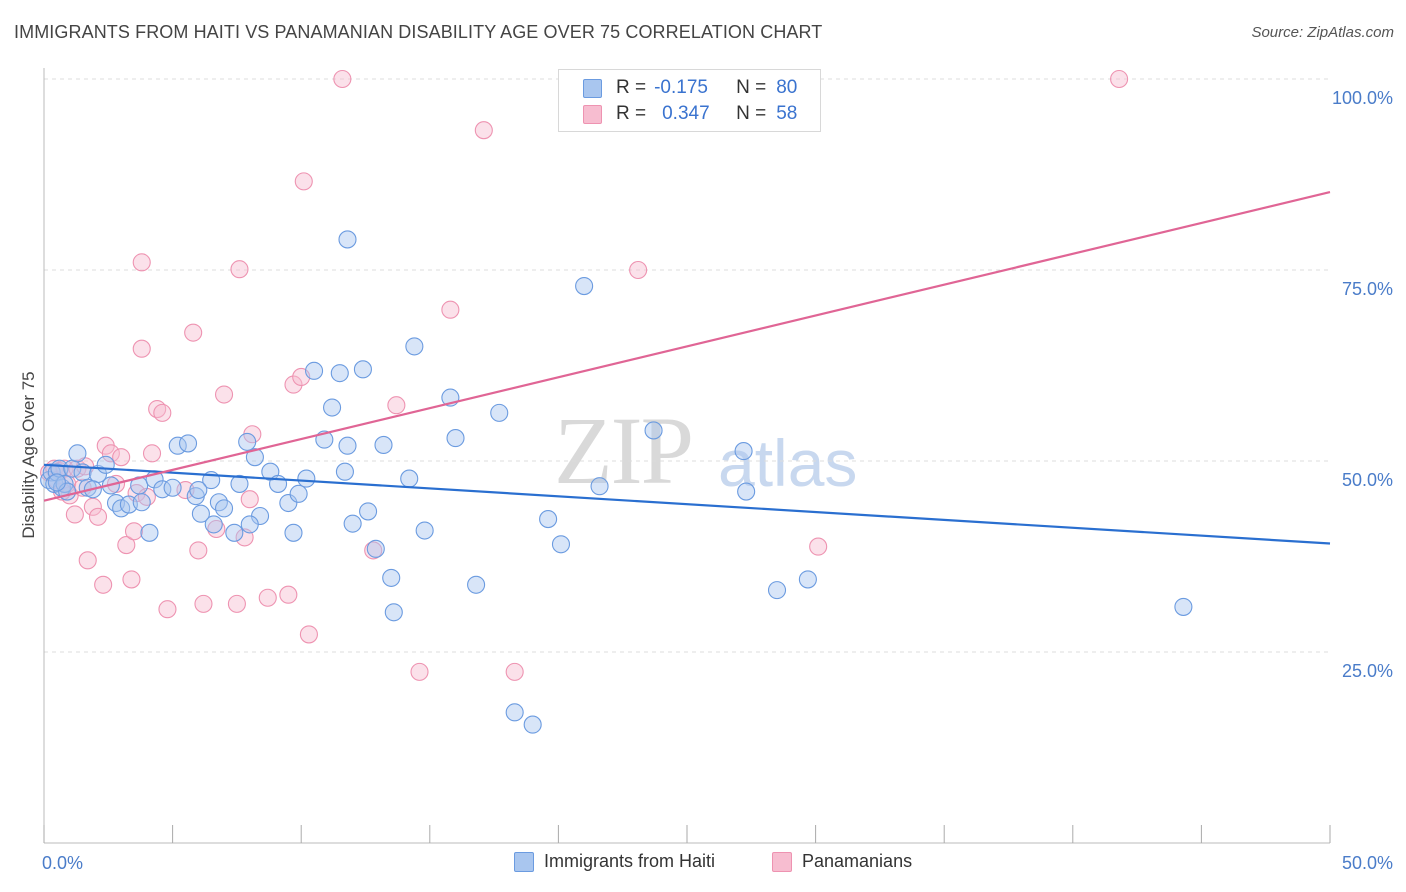 This screenshot has height=892, width=1406. I want to click on n-value: 80, so click(787, 87).